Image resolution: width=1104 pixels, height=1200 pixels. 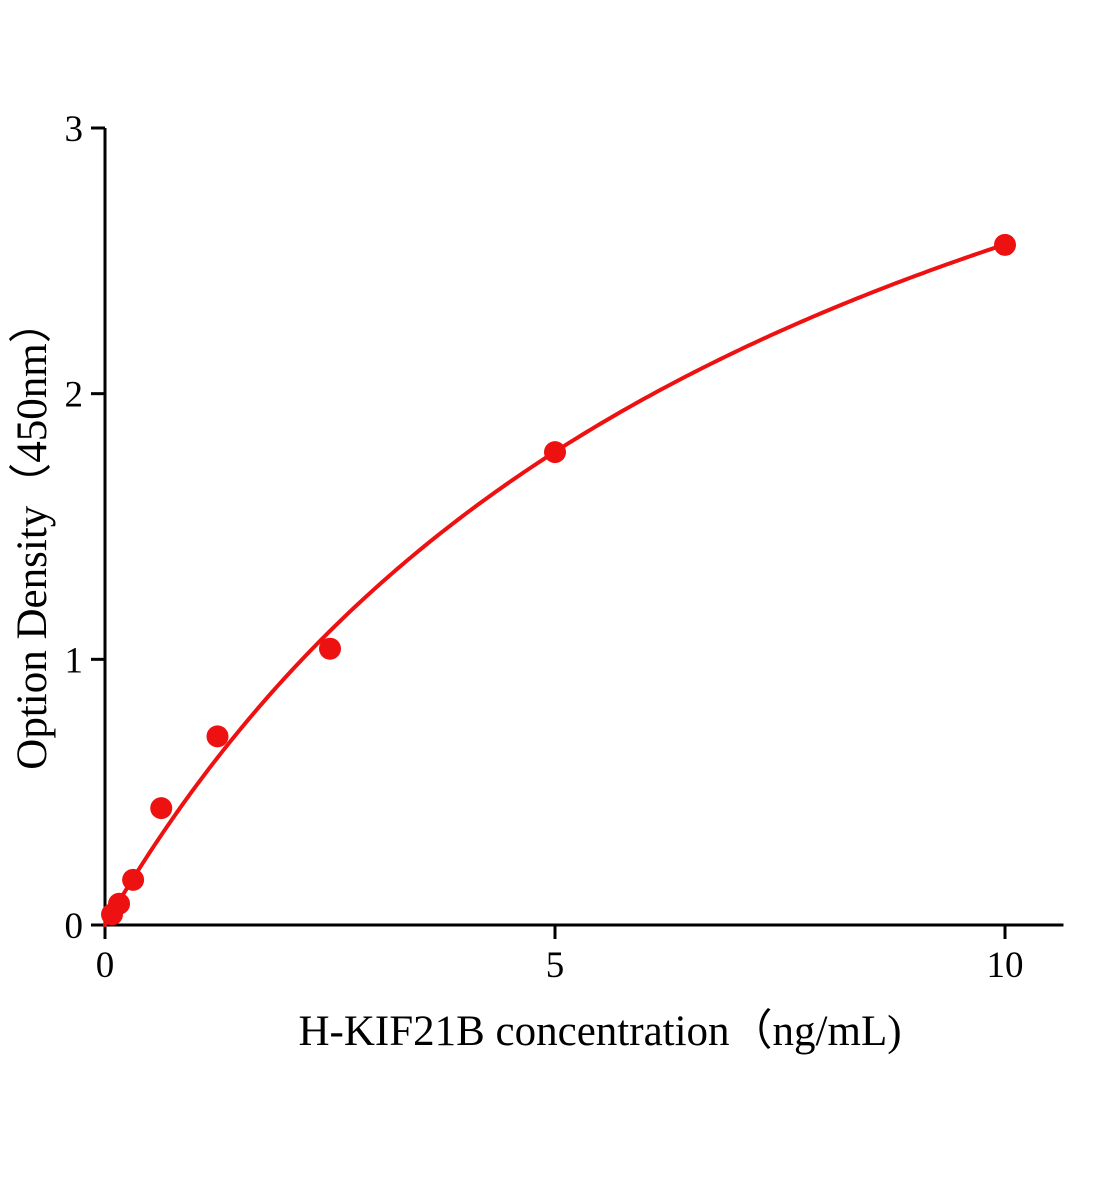 I want to click on x-tick-label: 0, so click(x=105, y=965).